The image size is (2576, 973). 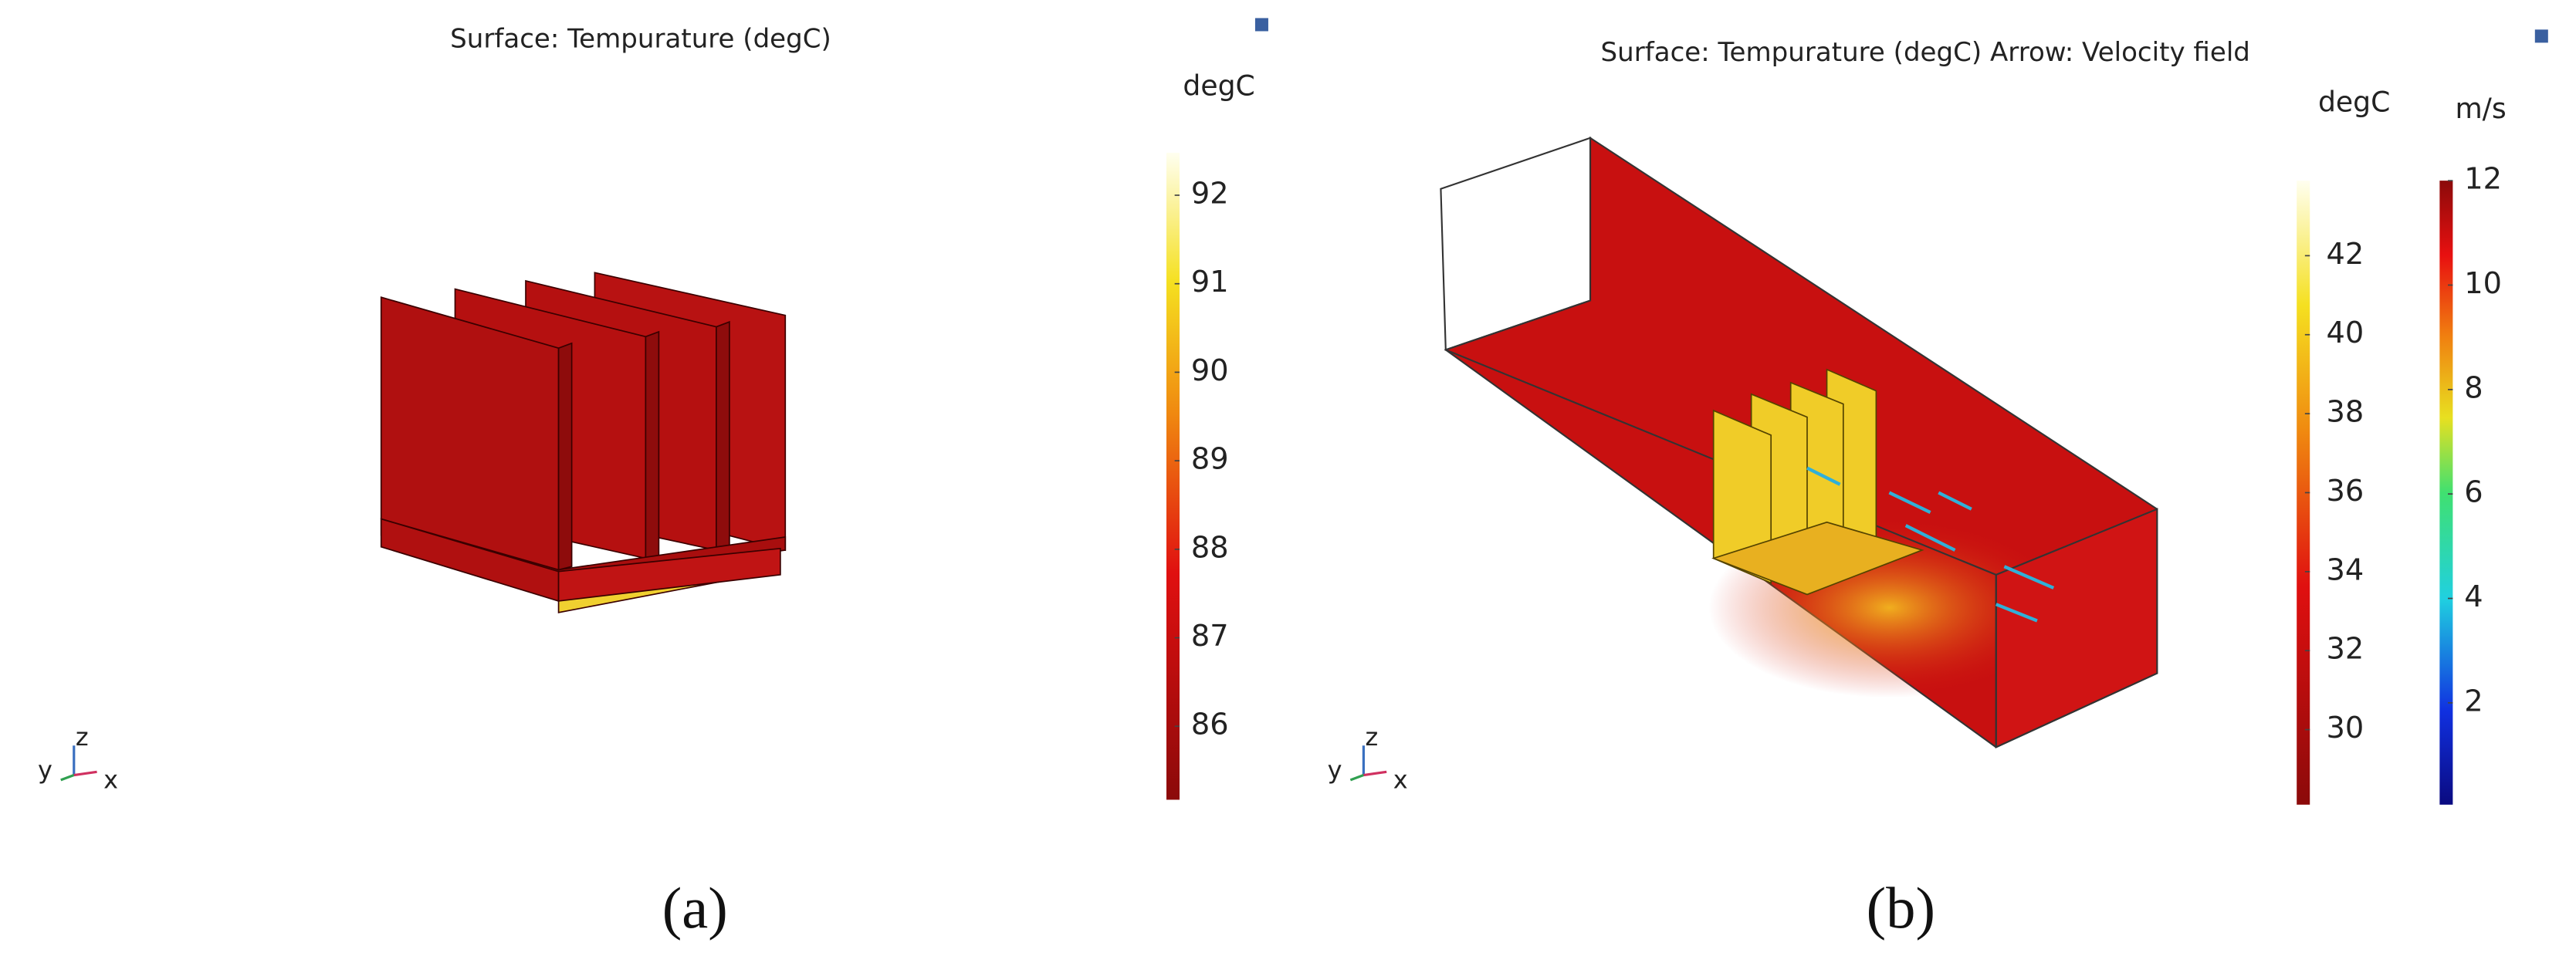 What do you see at coordinates (1210, 725) in the screenshot?
I see `tick-label: 86` at bounding box center [1210, 725].